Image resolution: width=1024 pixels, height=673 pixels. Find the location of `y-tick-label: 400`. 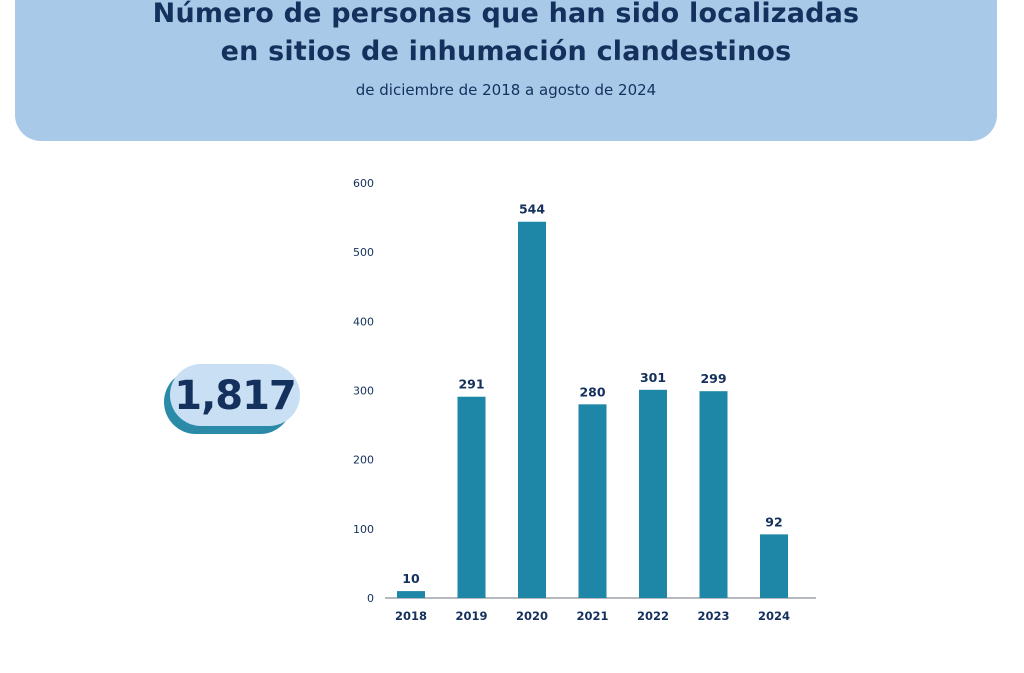

y-tick-label: 400 is located at coordinates (363, 321).